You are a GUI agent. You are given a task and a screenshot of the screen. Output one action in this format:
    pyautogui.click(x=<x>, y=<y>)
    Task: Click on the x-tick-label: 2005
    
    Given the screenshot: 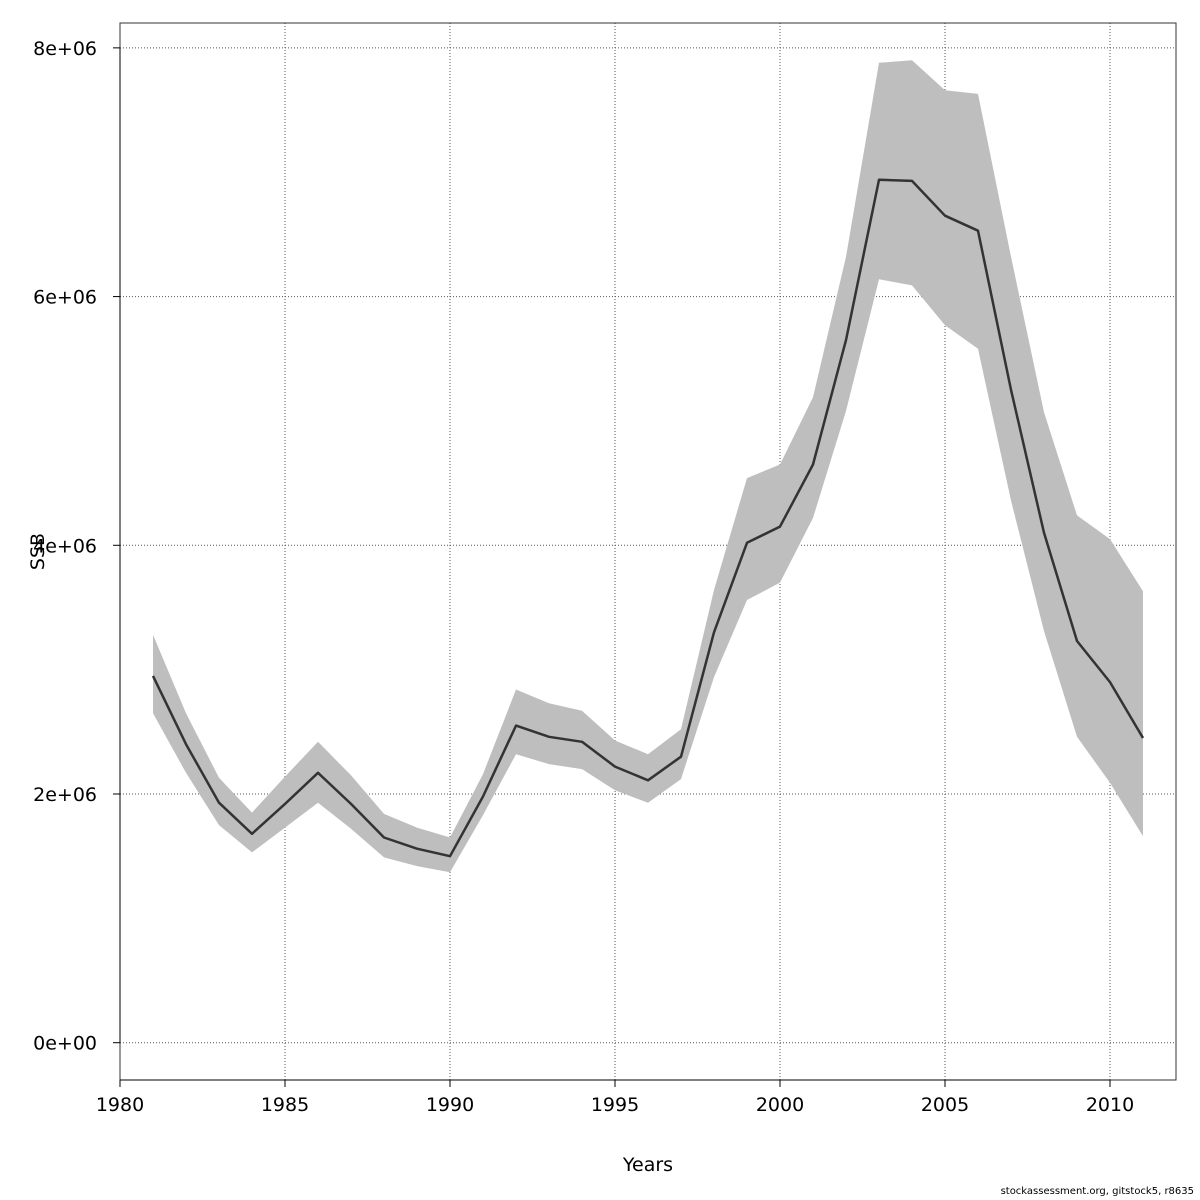 What is the action you would take?
    pyautogui.click(x=945, y=1105)
    